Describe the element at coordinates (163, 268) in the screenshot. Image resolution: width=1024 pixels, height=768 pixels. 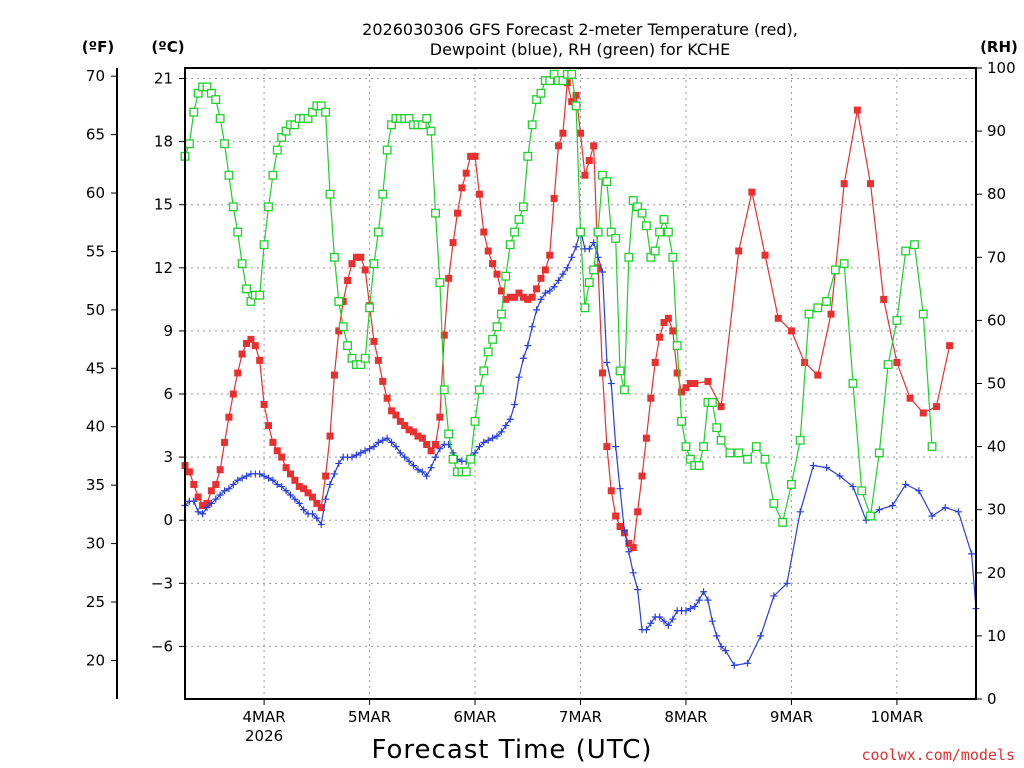
I see `celsius-tick-label: 12` at that location.